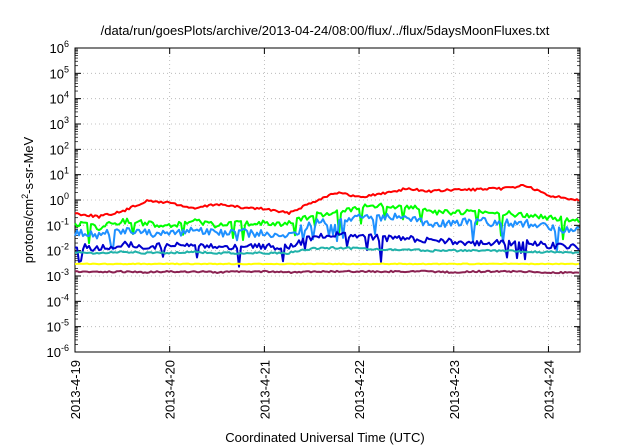 The width and height of the screenshot is (640, 448). What do you see at coordinates (58, 300) in the screenshot?
I see `y-tick-label: 10⁻⁴` at bounding box center [58, 300].